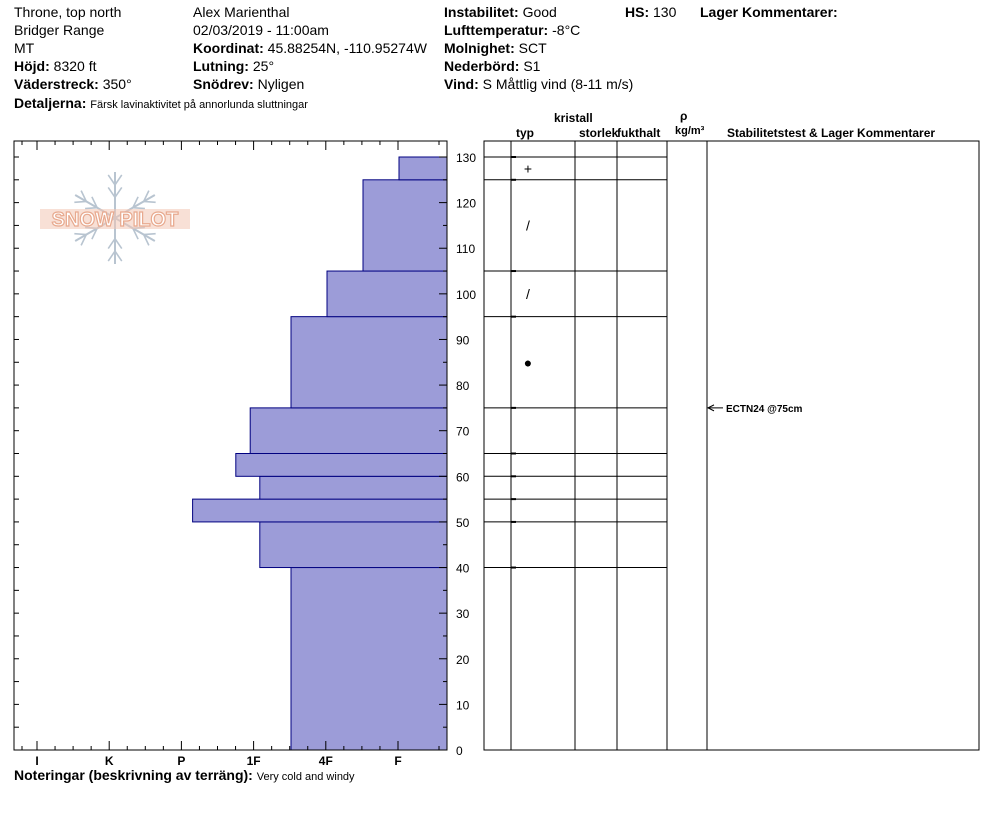  What do you see at coordinates (466, 295) in the screenshot?
I see `y-tick-label: 100` at bounding box center [466, 295].